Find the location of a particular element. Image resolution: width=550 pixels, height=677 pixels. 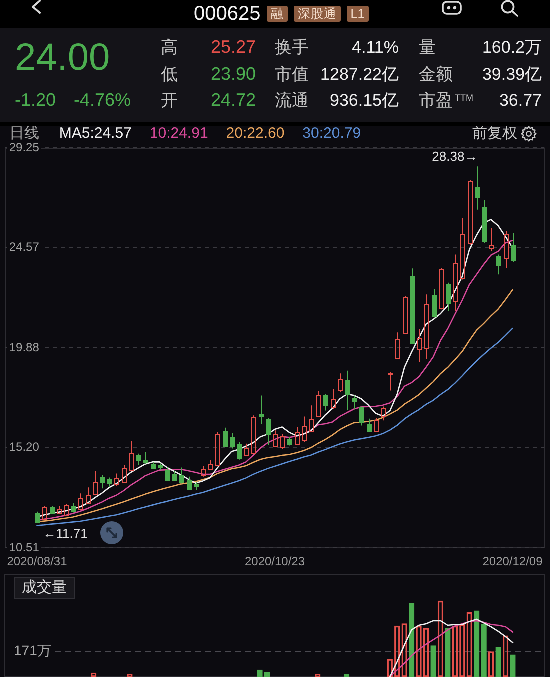

text: 36.77 is located at coordinates (520, 101).